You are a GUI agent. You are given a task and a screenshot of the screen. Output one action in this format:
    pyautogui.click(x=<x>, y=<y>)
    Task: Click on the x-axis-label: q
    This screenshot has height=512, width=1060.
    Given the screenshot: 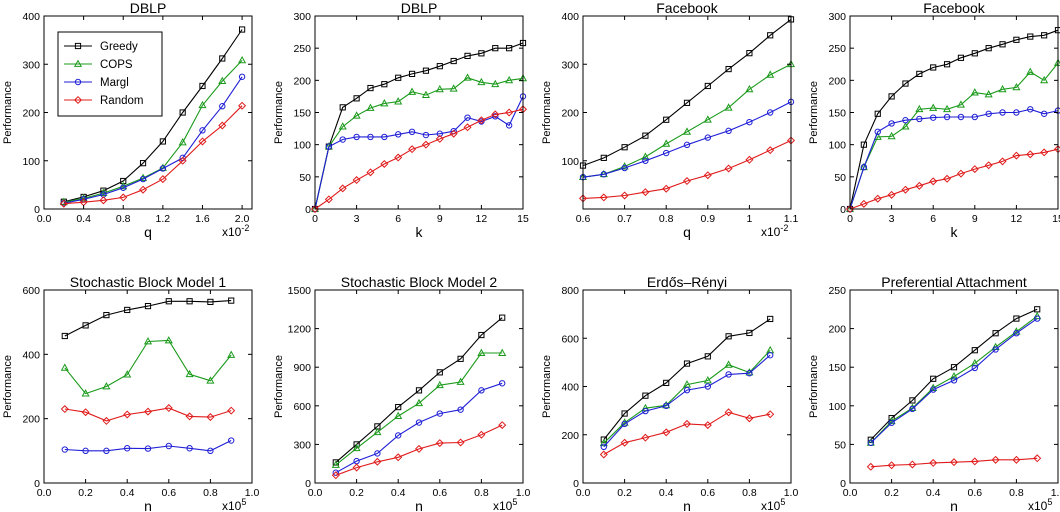 What is the action you would take?
    pyautogui.click(x=687, y=232)
    